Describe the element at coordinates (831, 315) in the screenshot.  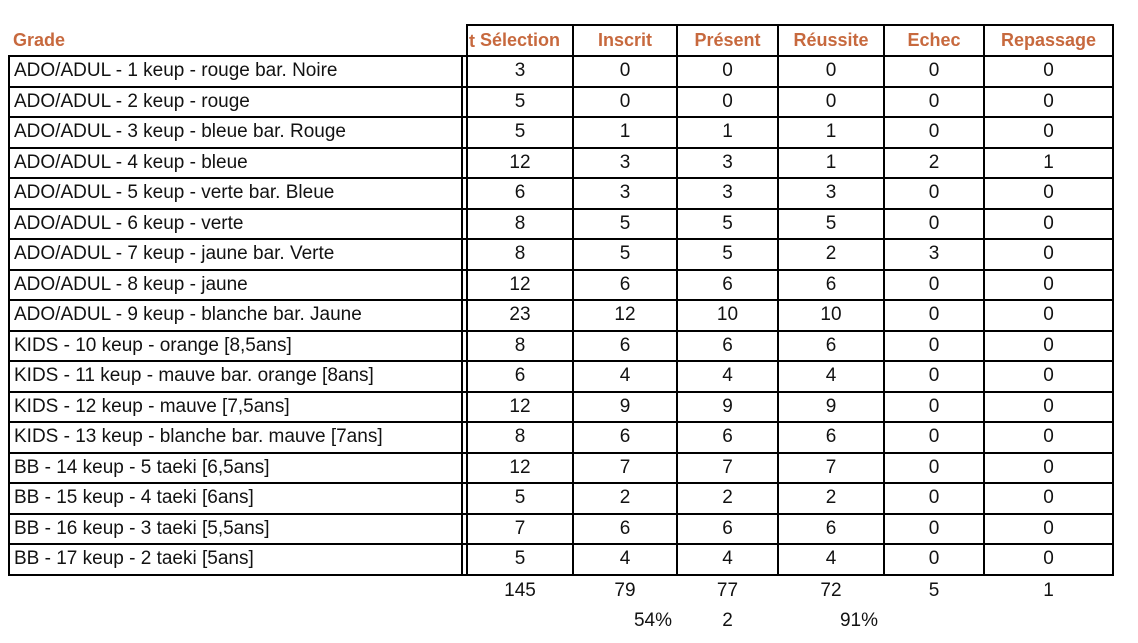
I see `reussite-cell: 10` at that location.